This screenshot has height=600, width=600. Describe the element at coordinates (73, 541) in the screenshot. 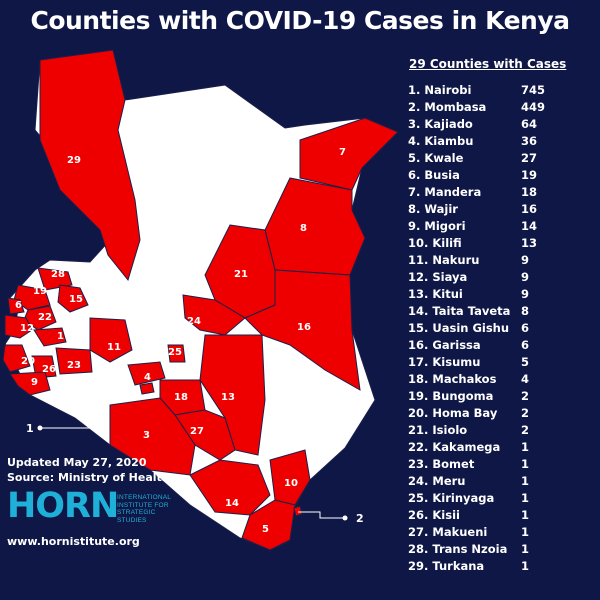

I see `website-url: www.hornistitute.org` at that location.